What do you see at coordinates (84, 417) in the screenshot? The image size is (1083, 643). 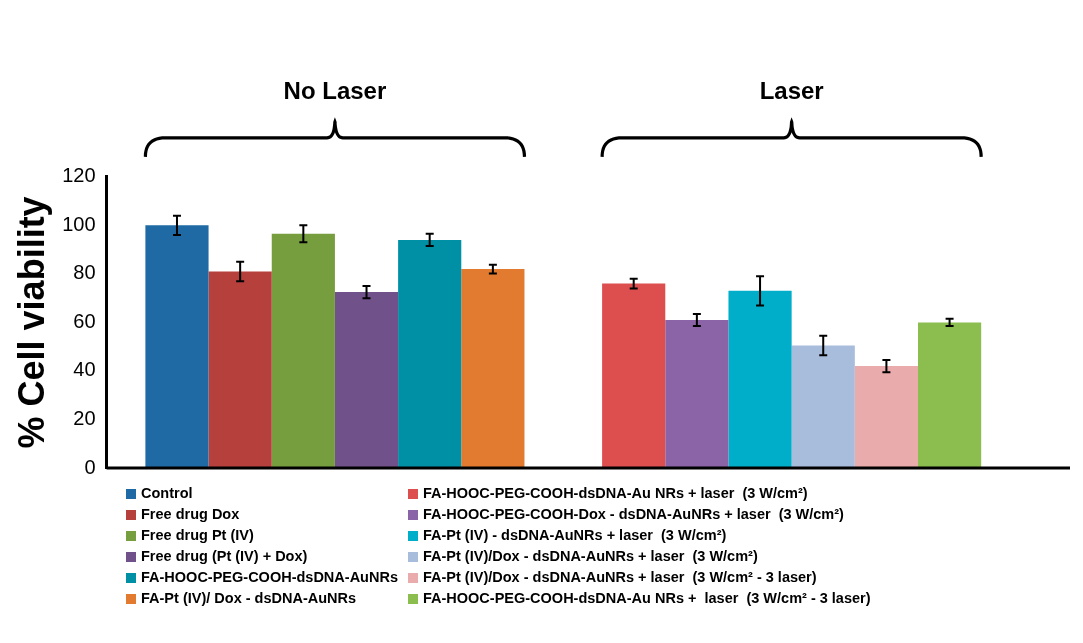 I see `y-tick-label: 20` at bounding box center [84, 417].